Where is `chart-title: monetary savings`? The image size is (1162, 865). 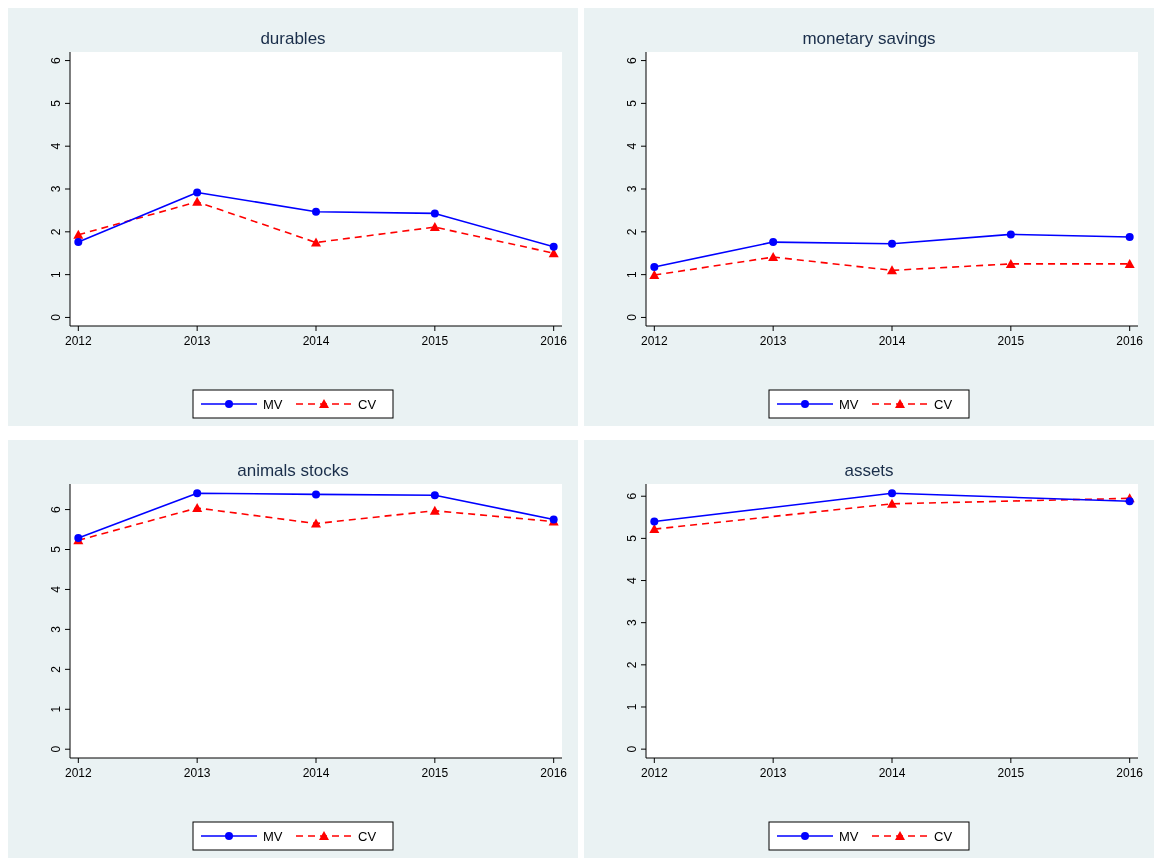
chart-title: monetary savings is located at coordinates (869, 38).